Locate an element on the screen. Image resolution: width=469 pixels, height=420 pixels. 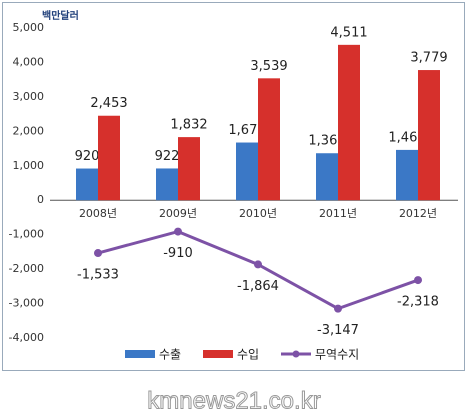
data-label: 1,675 is located at coordinates (246, 130).